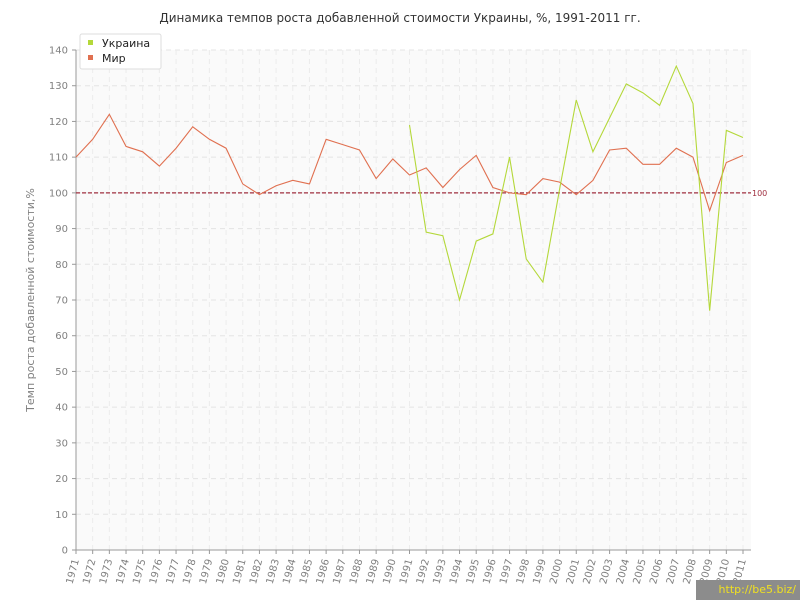  I want to click on x-tick-label: 1986, so click(323, 571).